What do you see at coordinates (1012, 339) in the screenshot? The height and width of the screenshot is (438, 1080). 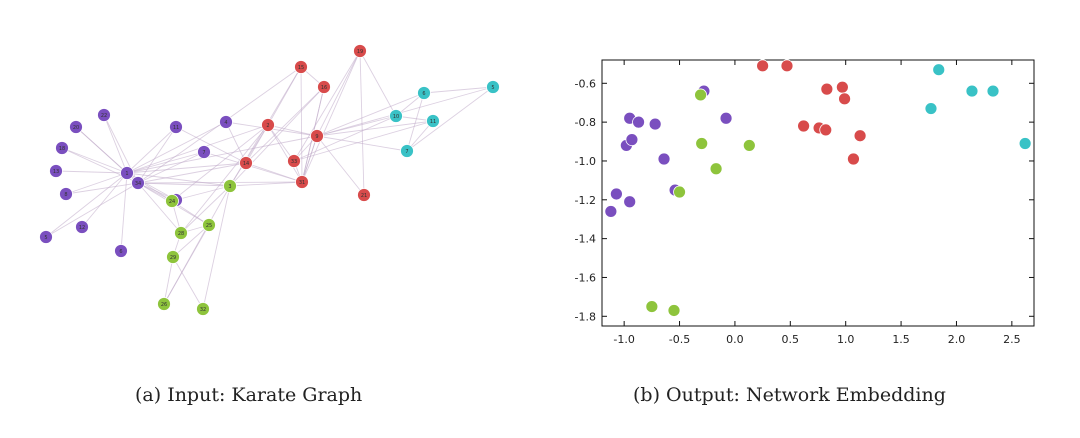 I see `x-tick-label: 2.5` at bounding box center [1012, 339].